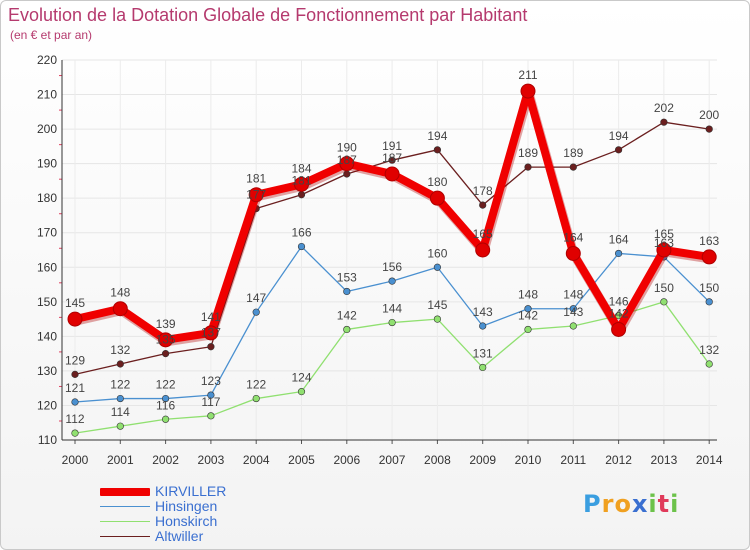 Image resolution: width=750 pixels, height=550 pixels. I want to click on data-label-kirviller: 141, so click(211, 317).